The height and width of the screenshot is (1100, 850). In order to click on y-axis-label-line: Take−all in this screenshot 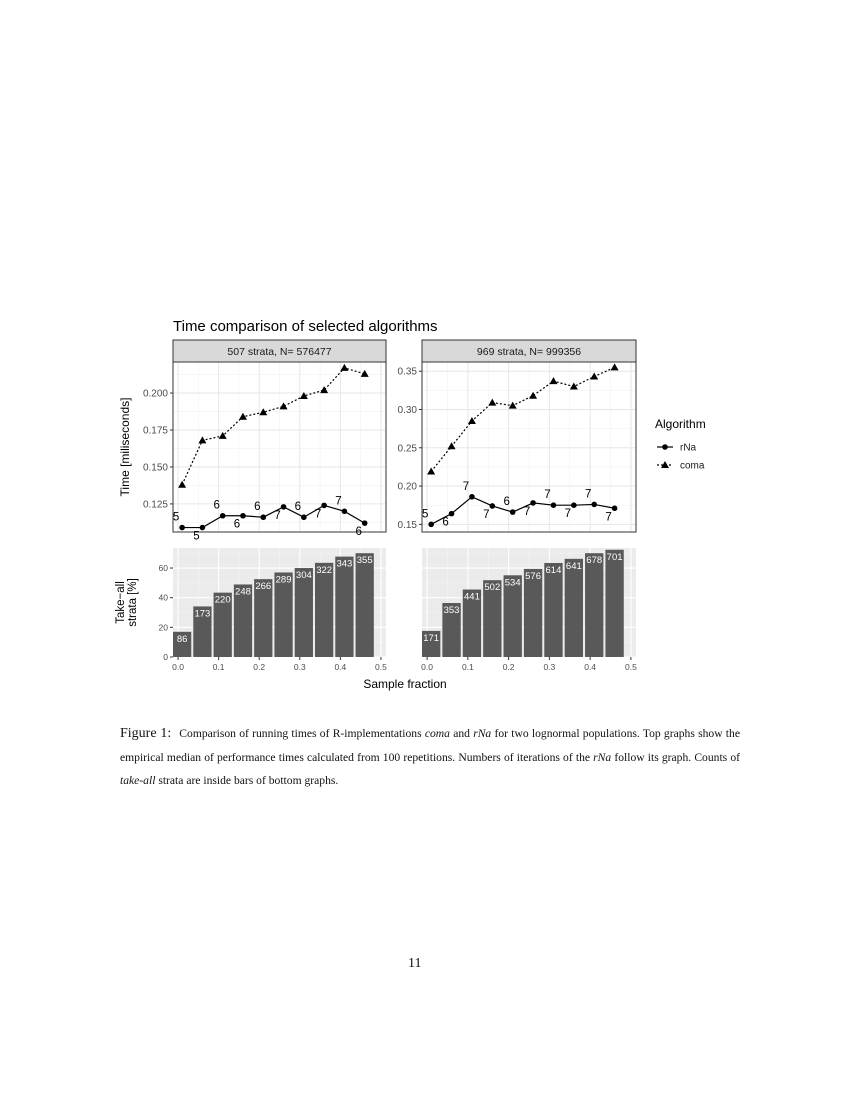, I will do `click(121, 602)`.